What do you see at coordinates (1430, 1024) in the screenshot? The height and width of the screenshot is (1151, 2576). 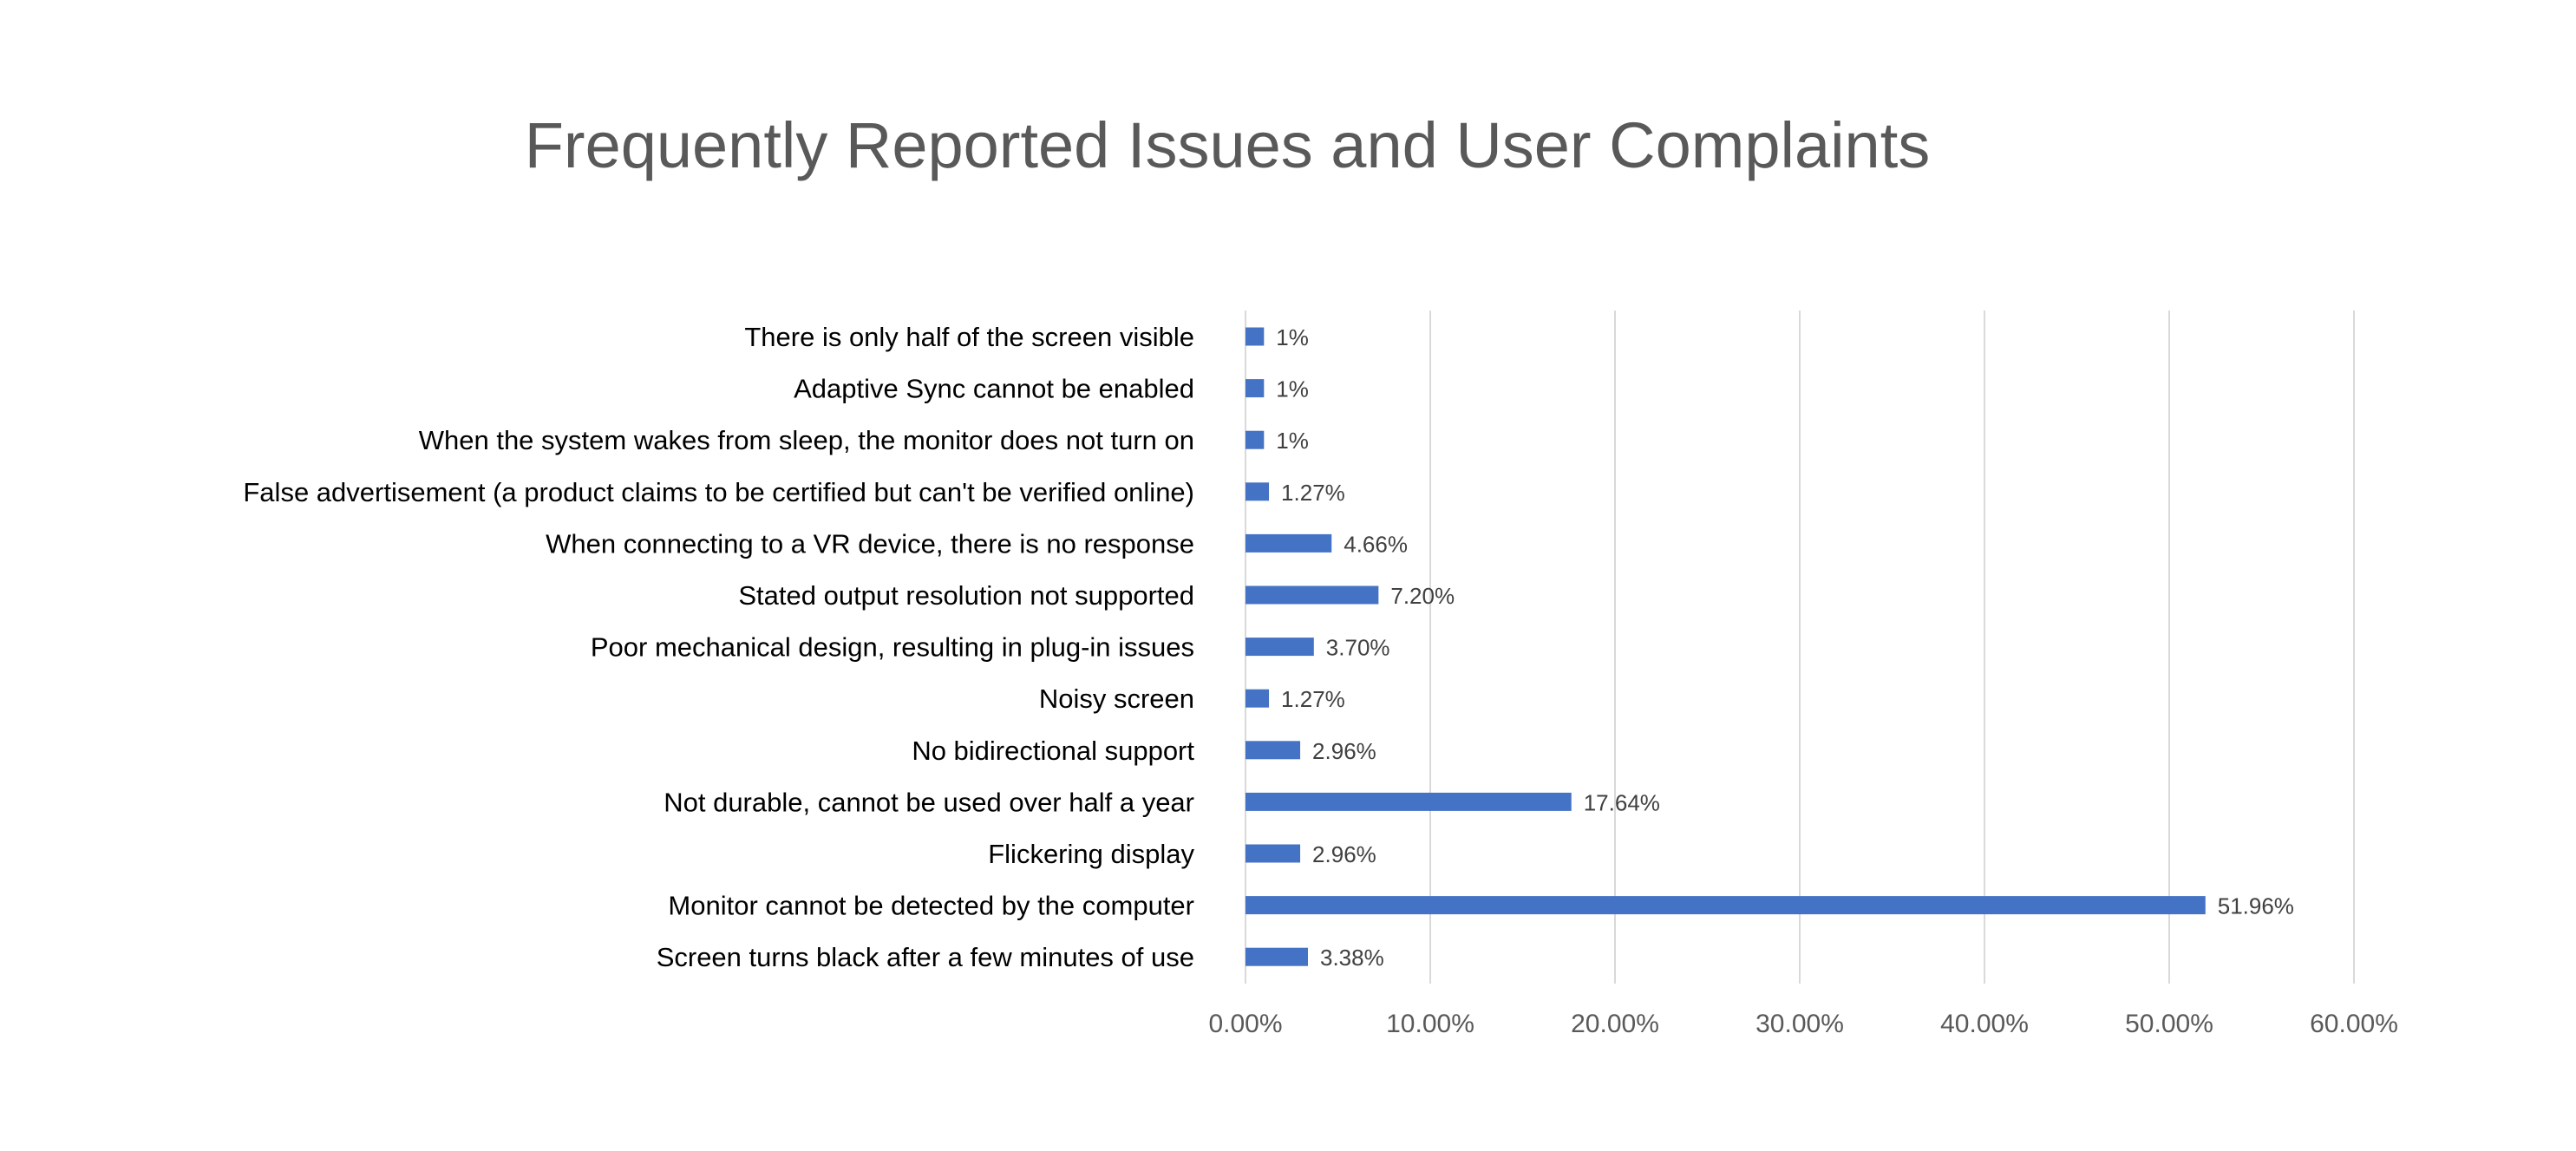 I see `x-tick-label: 10.00%` at bounding box center [1430, 1024].